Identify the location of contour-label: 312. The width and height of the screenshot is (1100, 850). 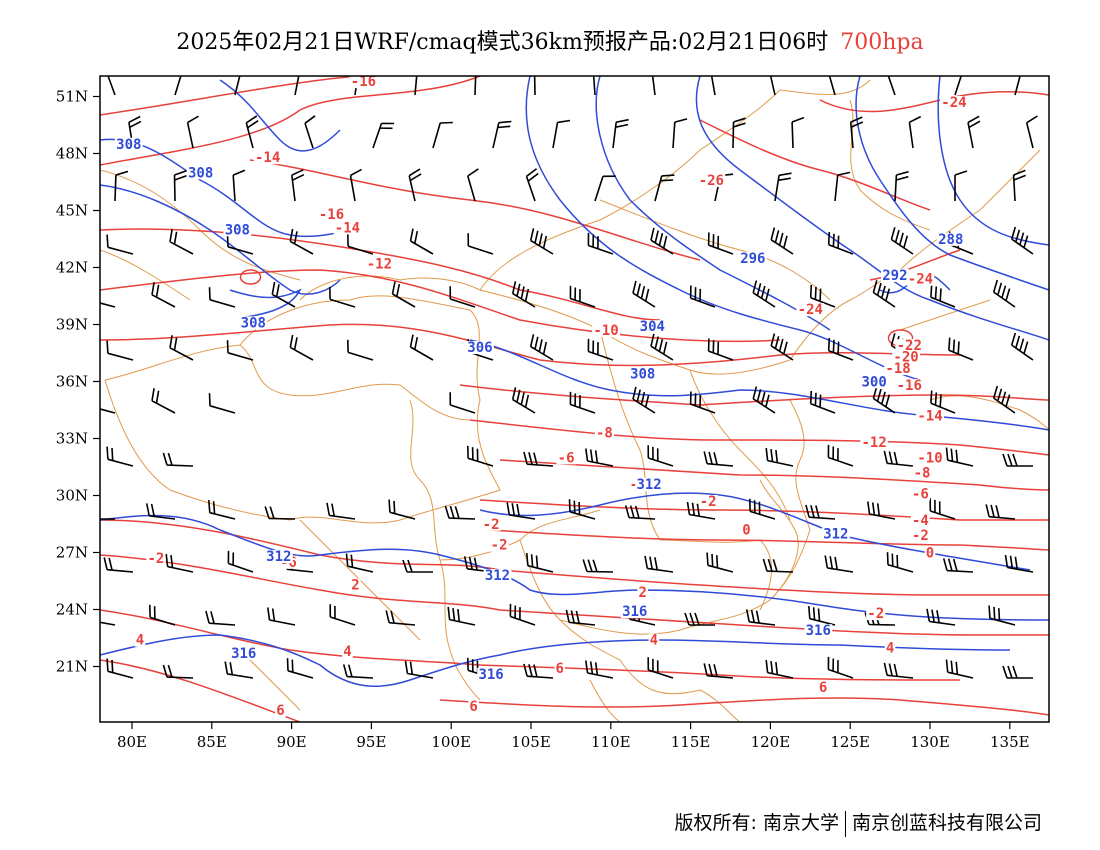
(648, 485).